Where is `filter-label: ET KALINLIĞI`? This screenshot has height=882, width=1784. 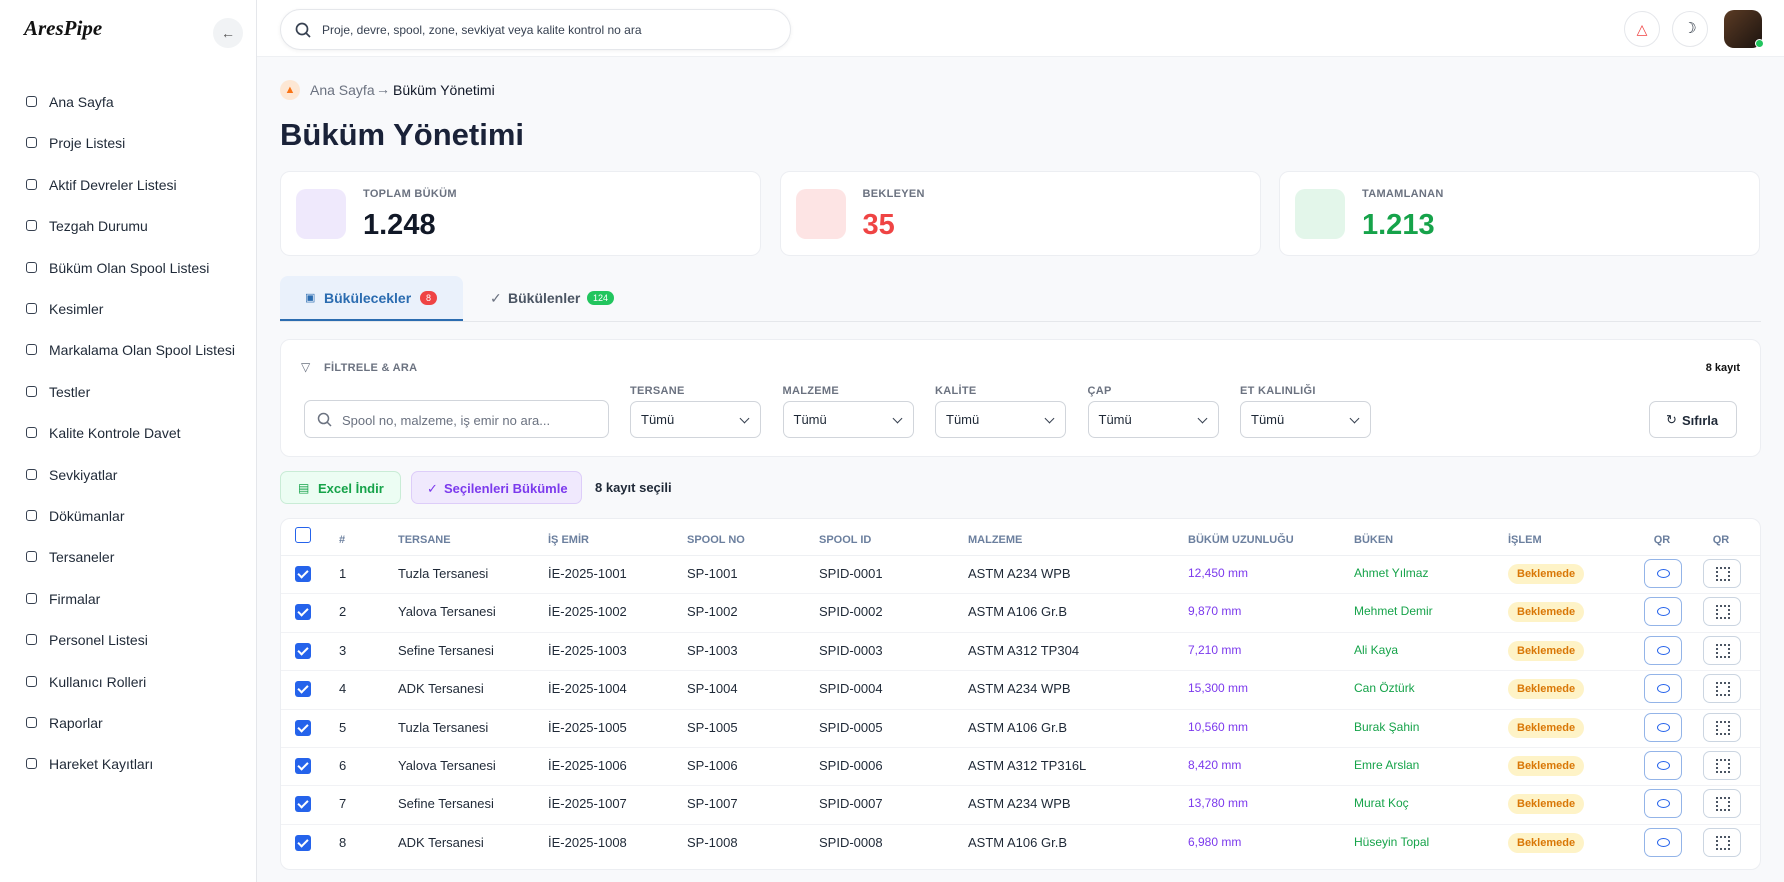 filter-label: ET KALINLIĞI is located at coordinates (1278, 391).